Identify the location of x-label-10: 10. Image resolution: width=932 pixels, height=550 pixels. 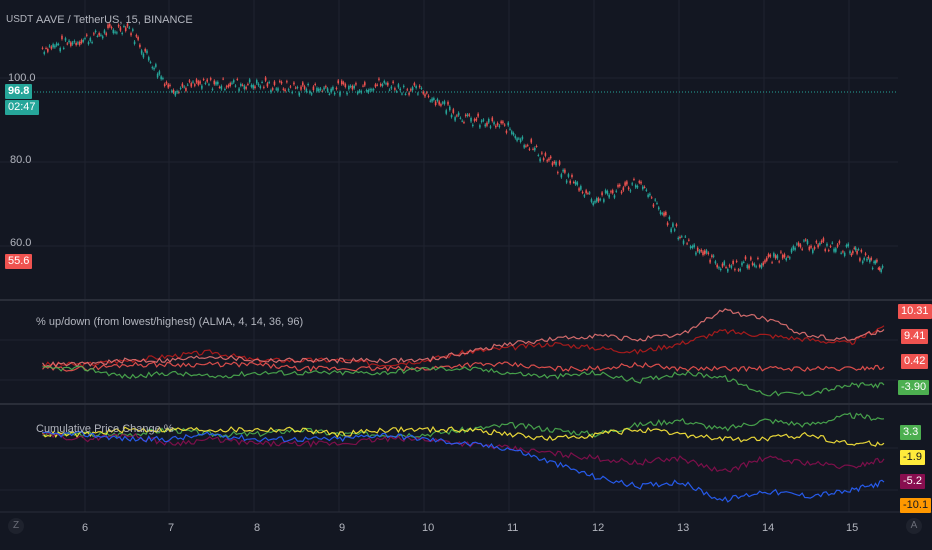
(428, 528).